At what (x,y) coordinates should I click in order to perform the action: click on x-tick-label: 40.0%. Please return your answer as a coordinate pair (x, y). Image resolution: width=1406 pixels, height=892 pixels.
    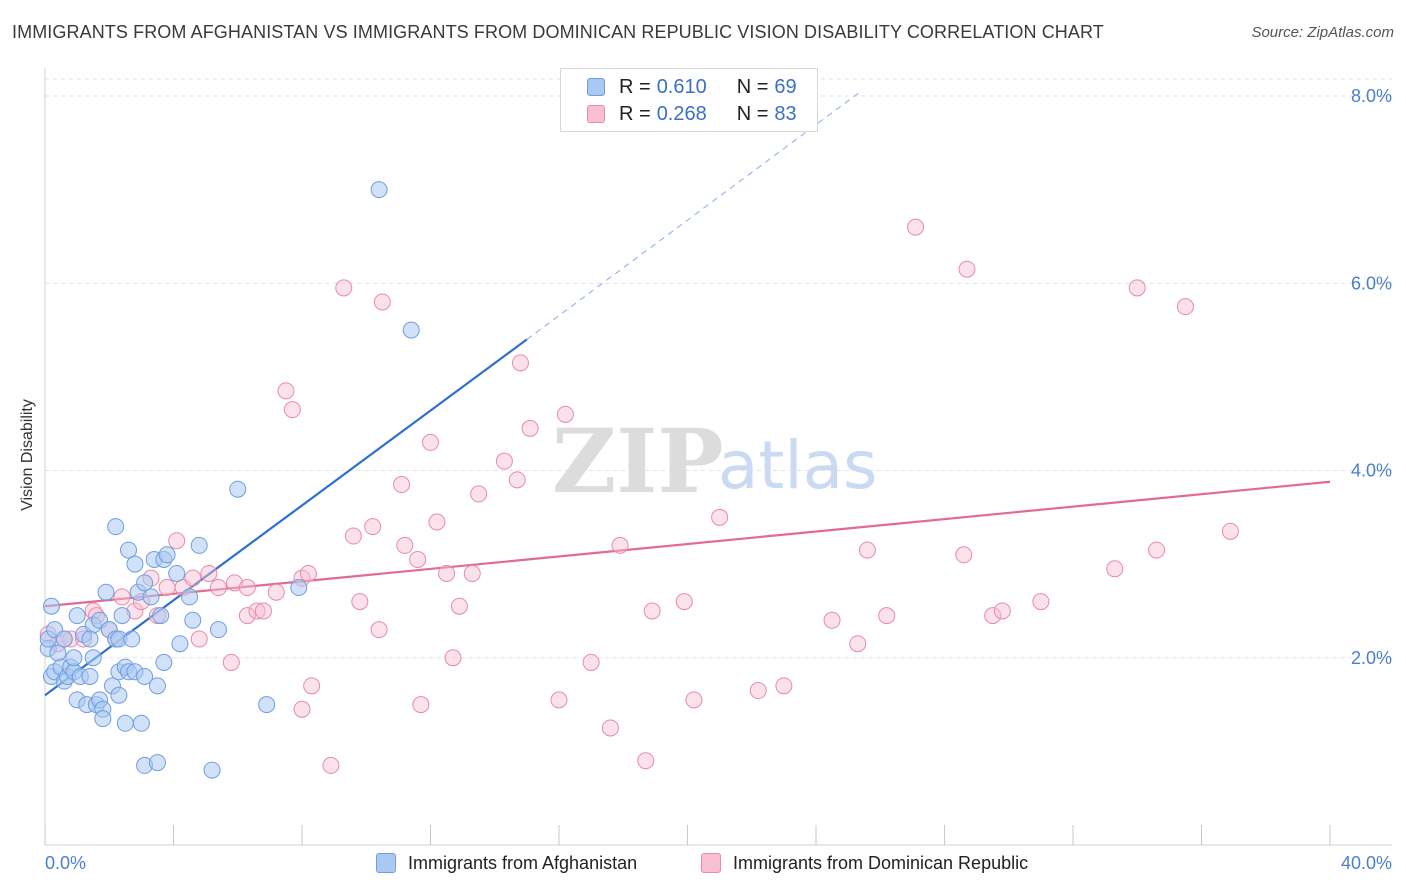
    Looking at the image, I should click on (1366, 863).